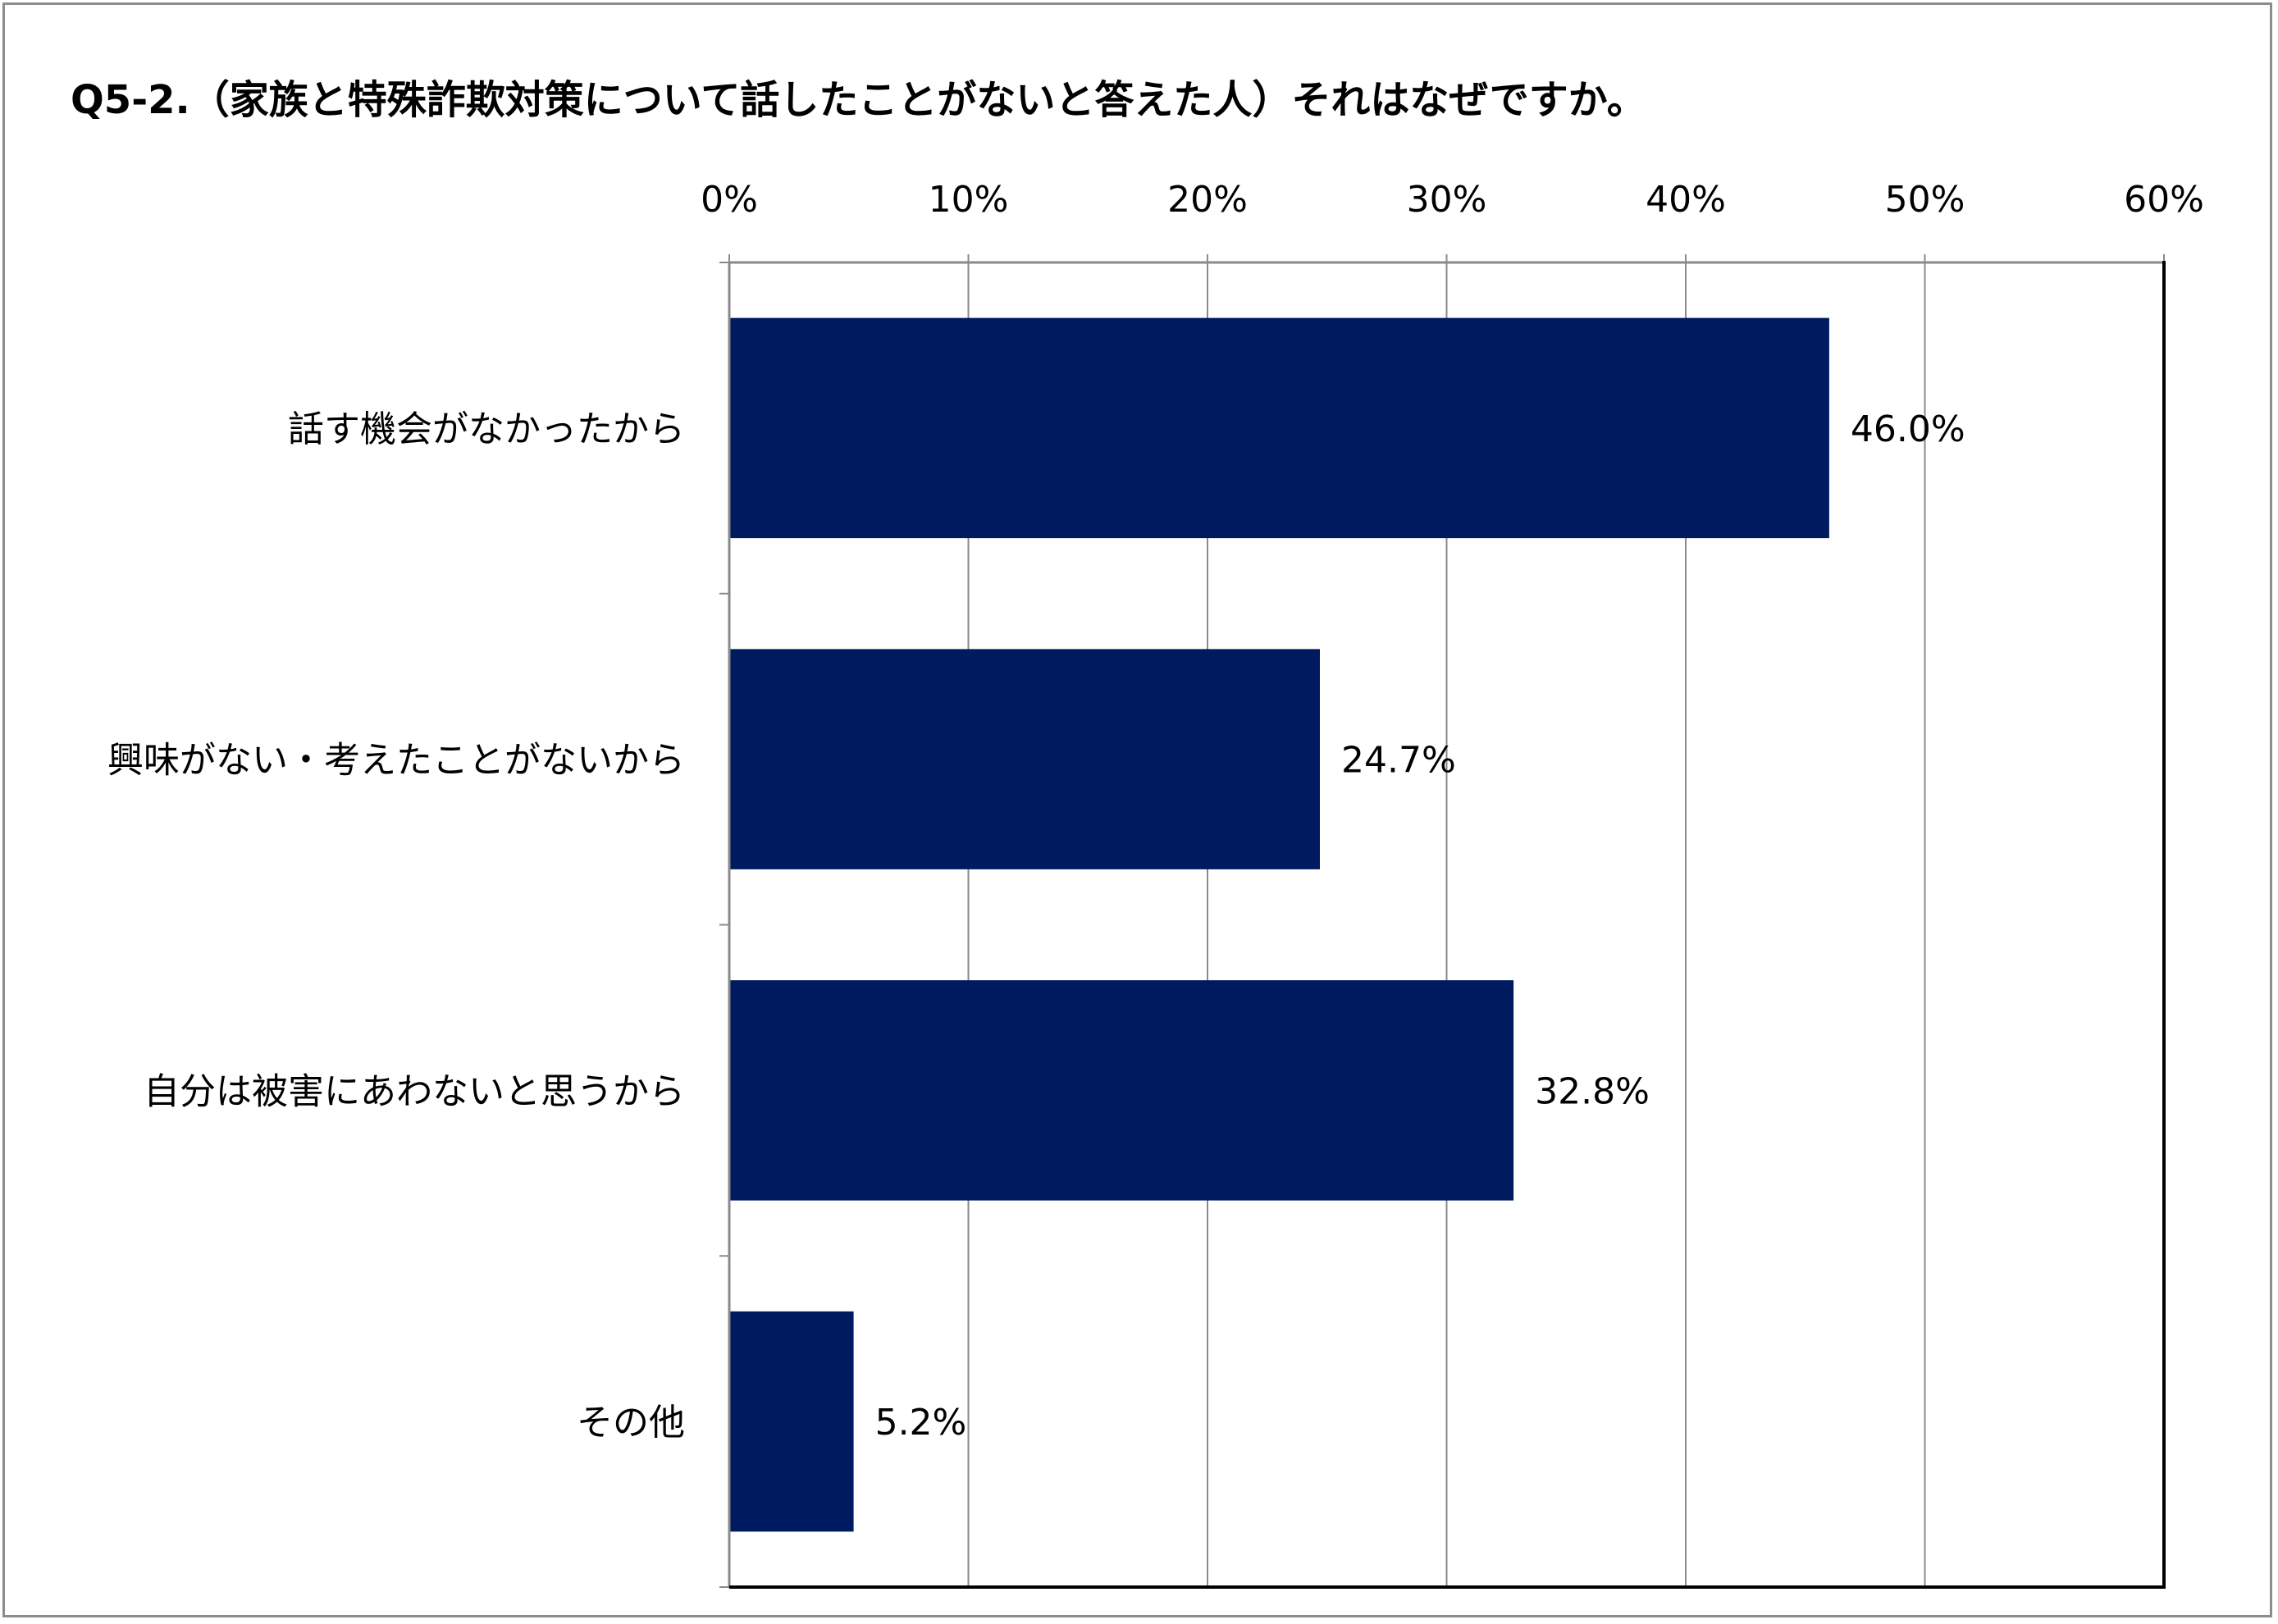 Image resolution: width=2278 pixels, height=1624 pixels. I want to click on value-label: 32.8%, so click(1592, 1091).